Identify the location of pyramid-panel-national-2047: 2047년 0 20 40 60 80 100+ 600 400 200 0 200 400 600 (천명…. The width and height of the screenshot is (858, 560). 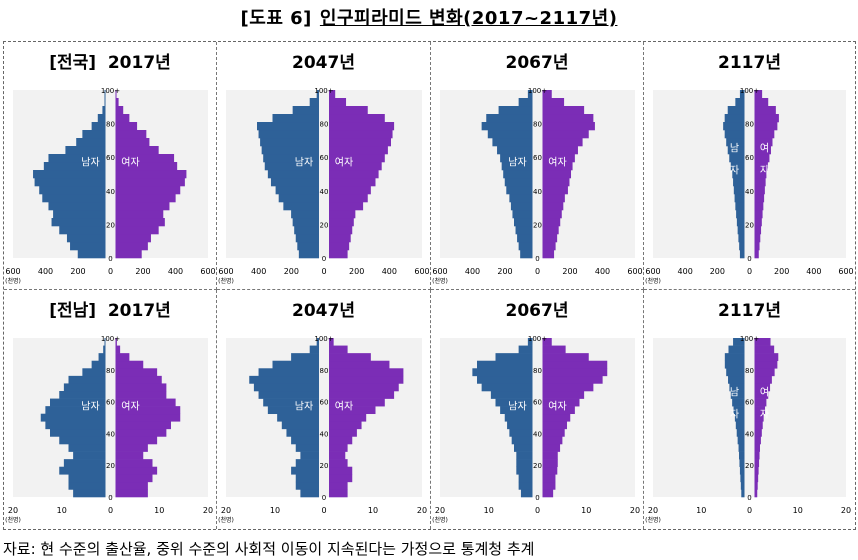
(324, 166).